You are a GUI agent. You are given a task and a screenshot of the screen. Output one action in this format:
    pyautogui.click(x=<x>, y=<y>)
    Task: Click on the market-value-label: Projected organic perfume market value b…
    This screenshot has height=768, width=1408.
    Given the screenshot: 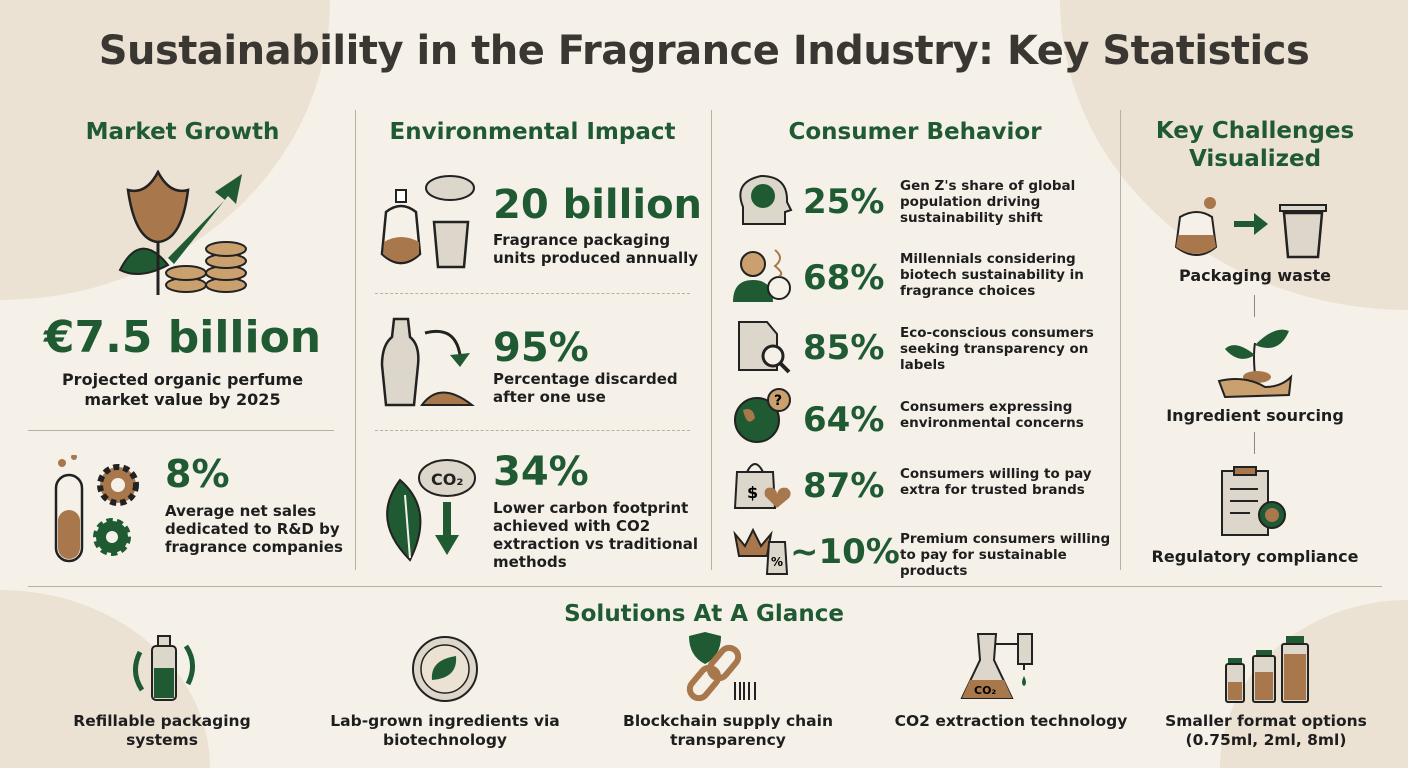 What is the action you would take?
    pyautogui.click(x=182, y=389)
    